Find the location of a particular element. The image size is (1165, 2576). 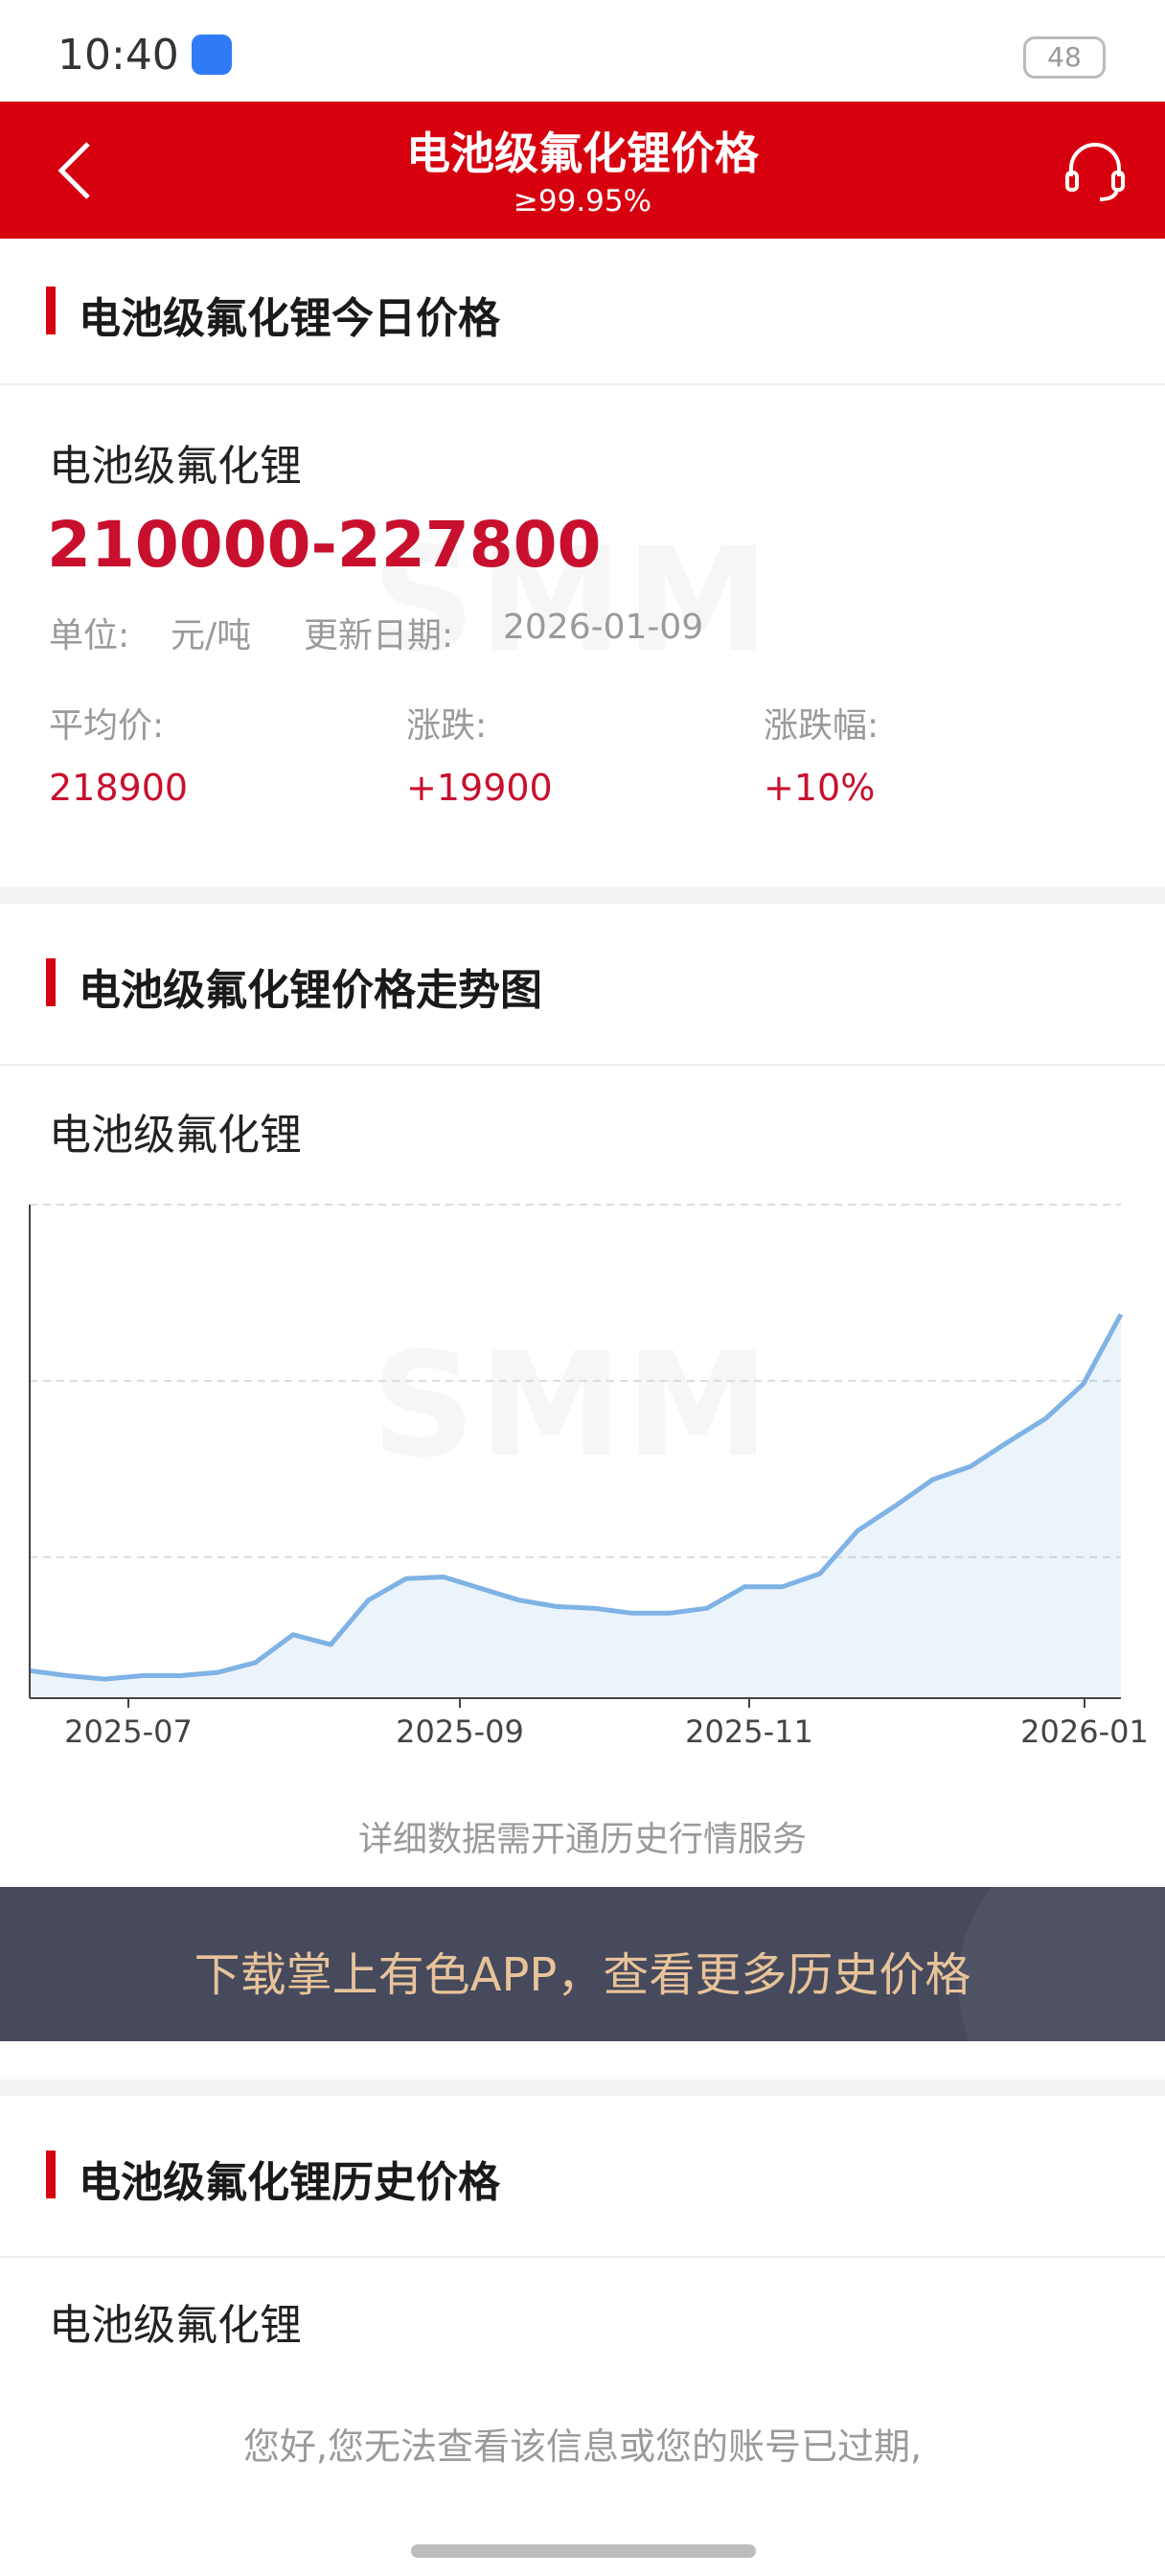

date-label: 更新日期: is located at coordinates (379, 636).